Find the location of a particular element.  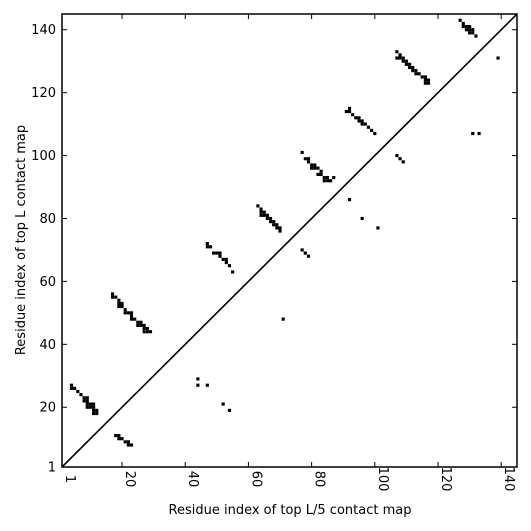

x-tick-label: 20 is located at coordinates (129, 479).